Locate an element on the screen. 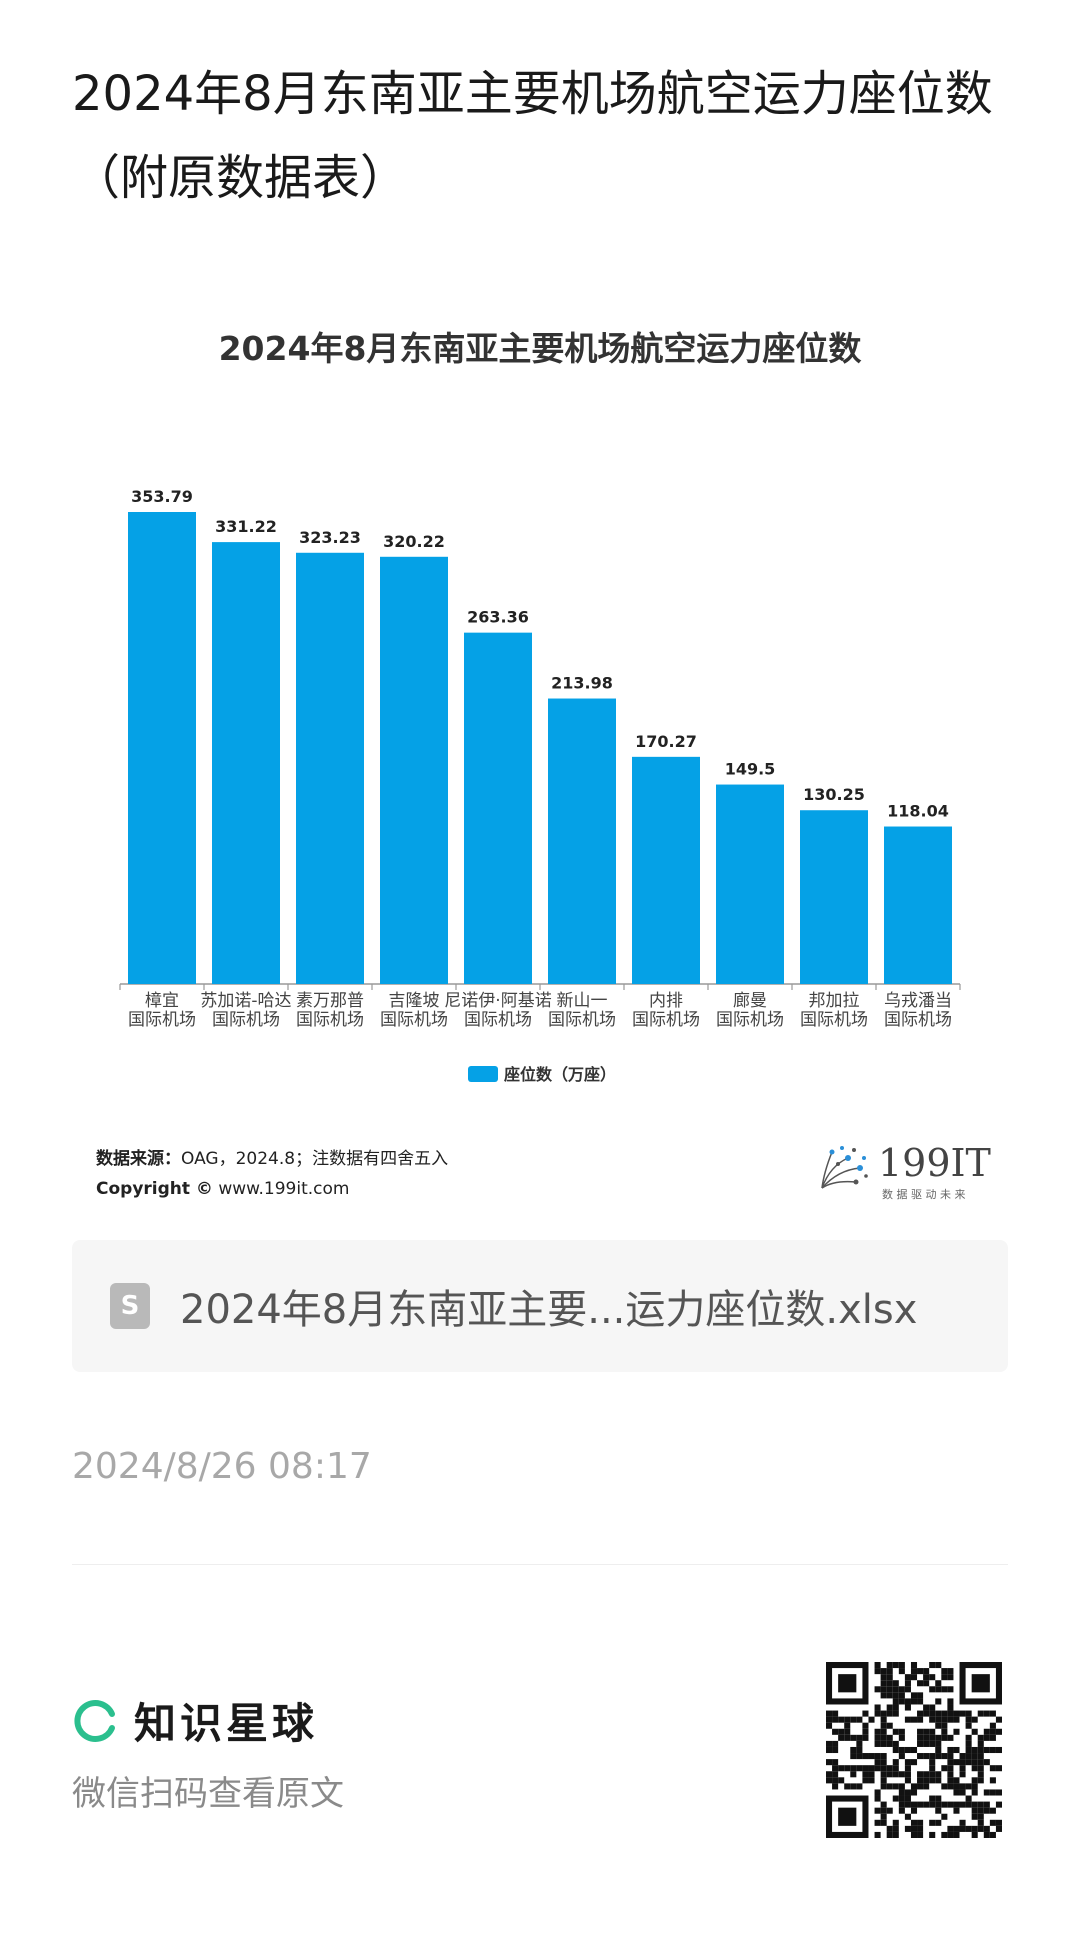 The image size is (1080, 1934). data-label: 213.98 is located at coordinates (582, 683).